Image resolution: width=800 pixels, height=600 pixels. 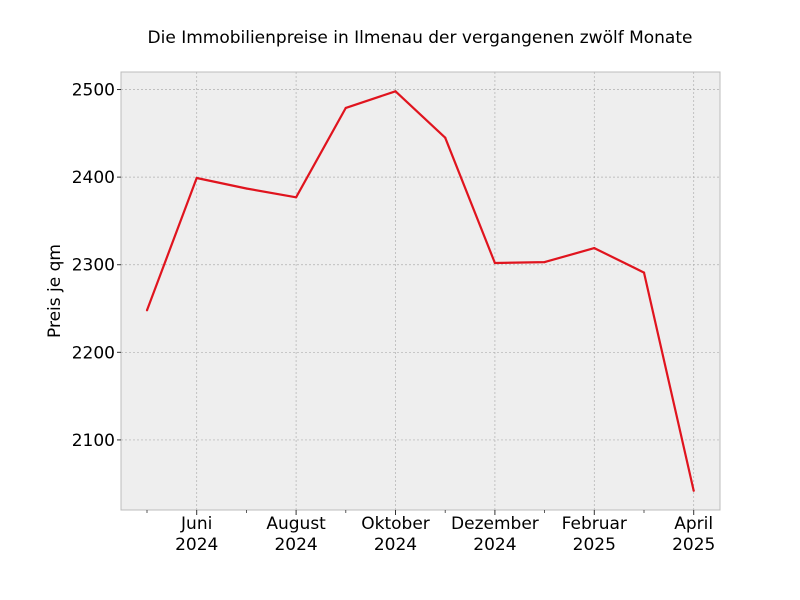 What do you see at coordinates (55, 291) in the screenshot?
I see `y-axis-label: Preis je qm` at bounding box center [55, 291].